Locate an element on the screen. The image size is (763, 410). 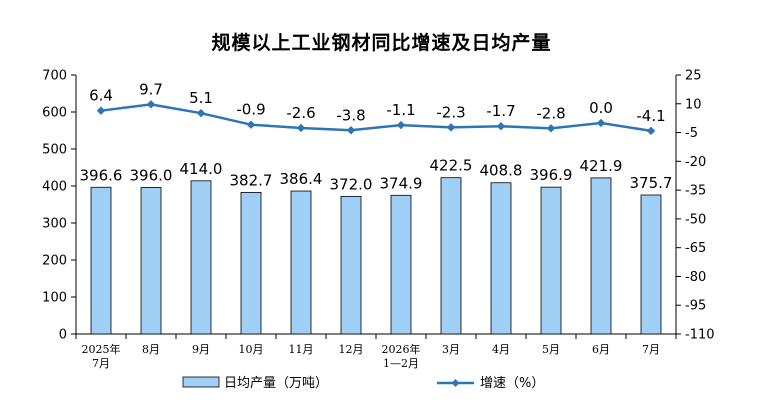
line-value-label: -0.9 is located at coordinates (250, 110).